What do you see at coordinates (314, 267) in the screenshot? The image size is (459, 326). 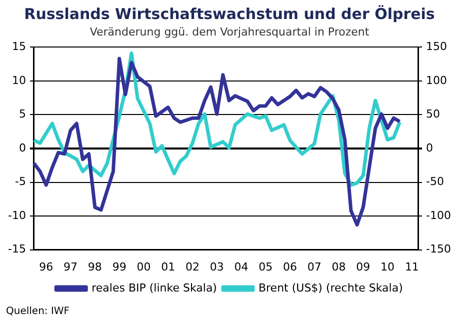 I see `x-tick-label: 07` at bounding box center [314, 267].